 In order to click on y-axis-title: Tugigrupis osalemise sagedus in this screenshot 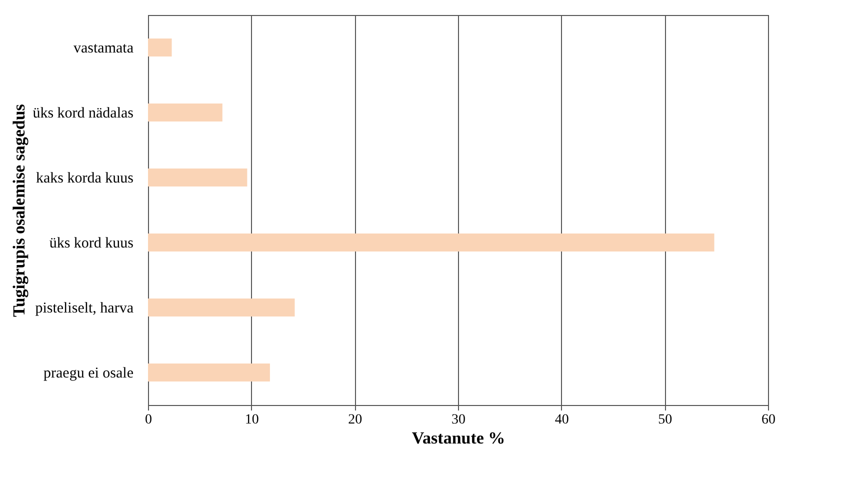, I will do `click(19, 210)`.